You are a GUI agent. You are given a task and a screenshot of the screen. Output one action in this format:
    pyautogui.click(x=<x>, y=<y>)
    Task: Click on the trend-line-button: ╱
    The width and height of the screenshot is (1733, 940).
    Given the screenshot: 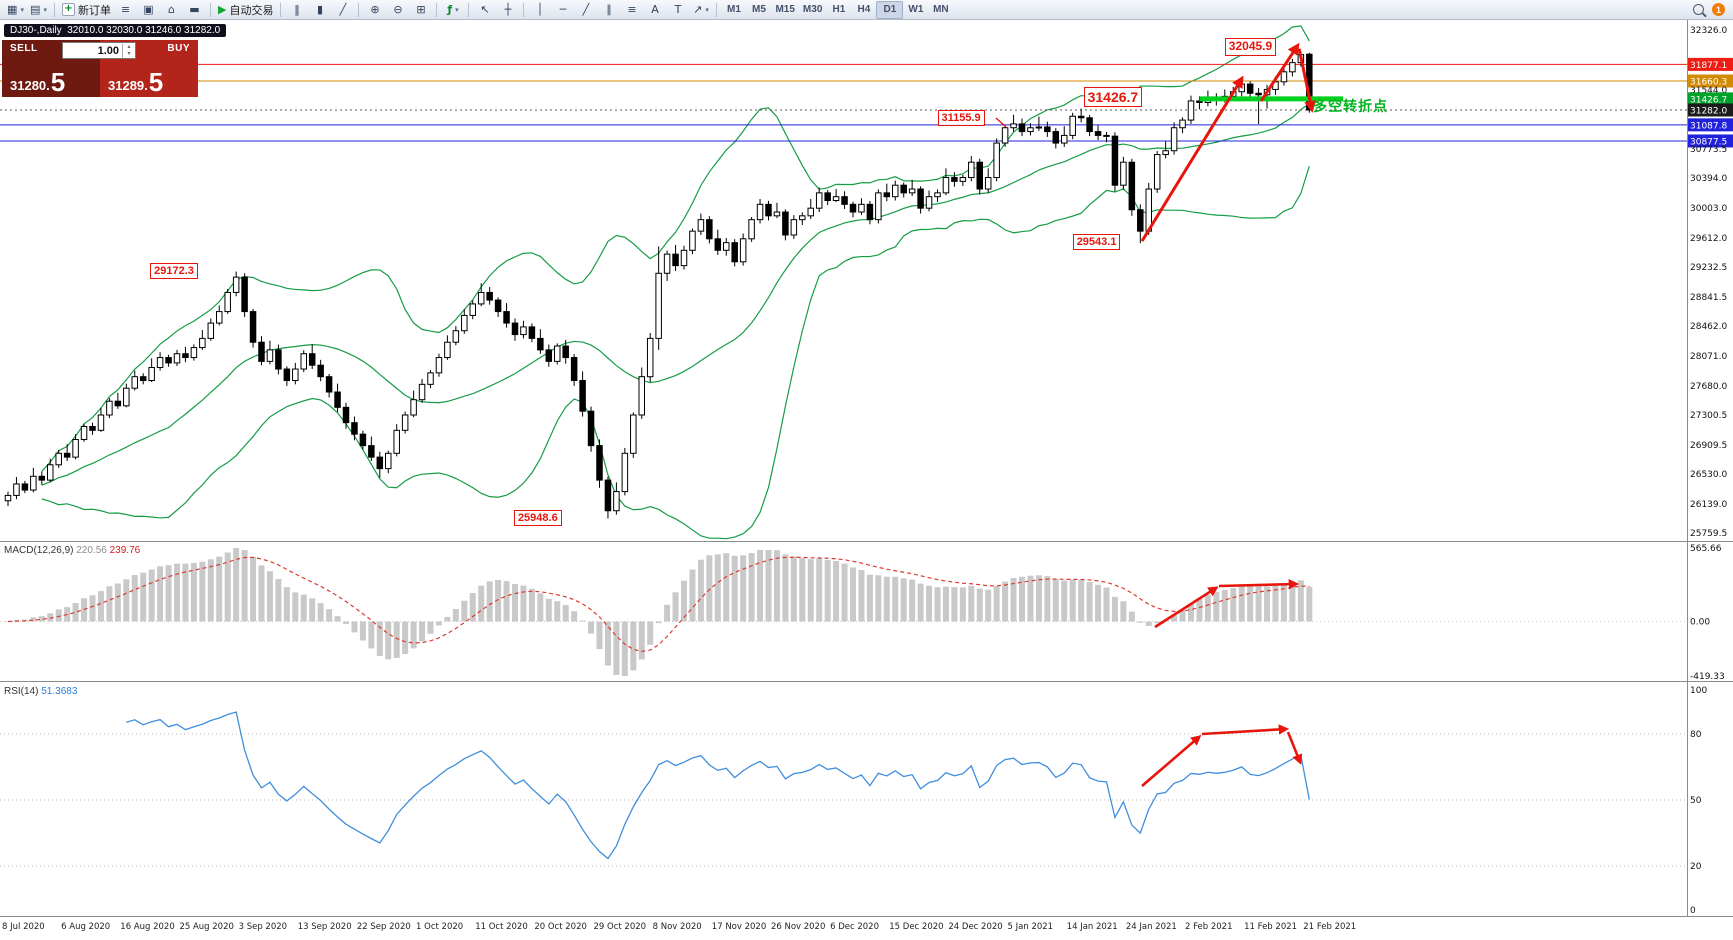 What is the action you would take?
    pyautogui.click(x=585, y=10)
    